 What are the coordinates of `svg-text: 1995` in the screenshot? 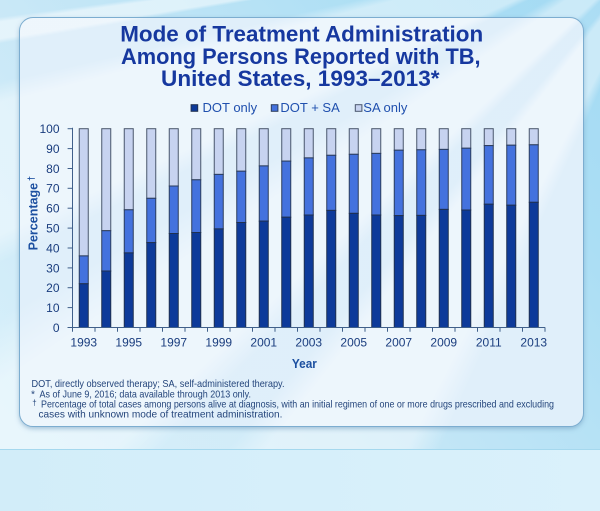 It's located at (128, 342).